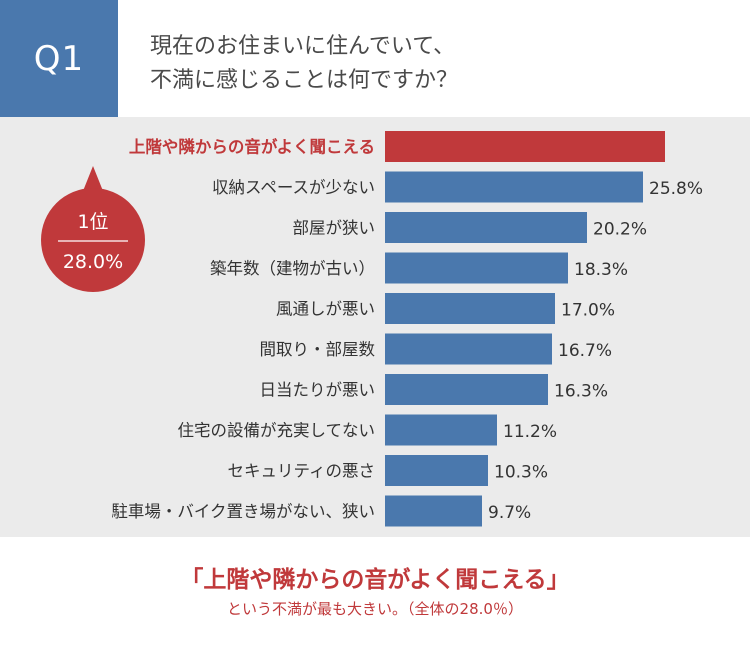  Describe the element at coordinates (588, 311) in the screenshot. I see `value-label: 17.0%` at that location.